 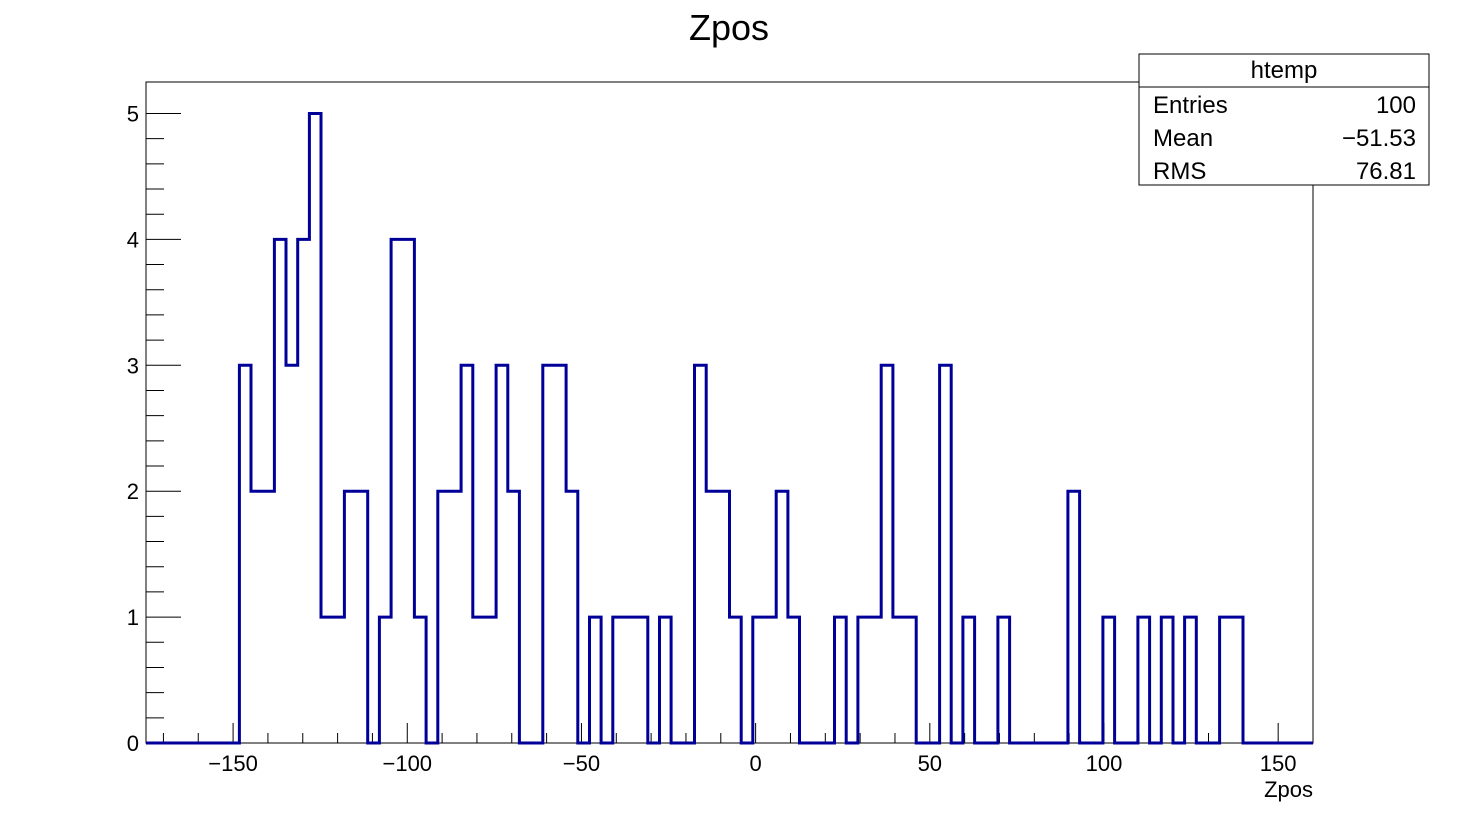 What do you see at coordinates (1190, 105) in the screenshot?
I see `stats-entries-label: Entries` at bounding box center [1190, 105].